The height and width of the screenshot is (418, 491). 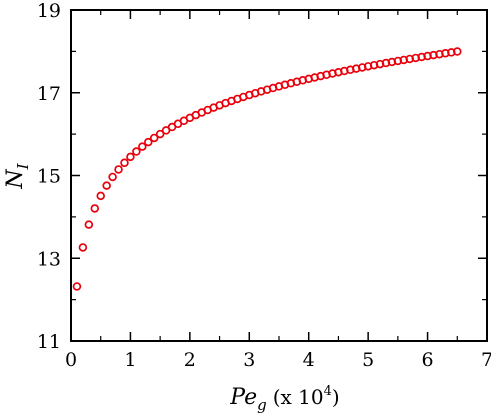 What do you see at coordinates (243, 397) in the screenshot?
I see `x-axis-label-main: Pe` at bounding box center [243, 397].